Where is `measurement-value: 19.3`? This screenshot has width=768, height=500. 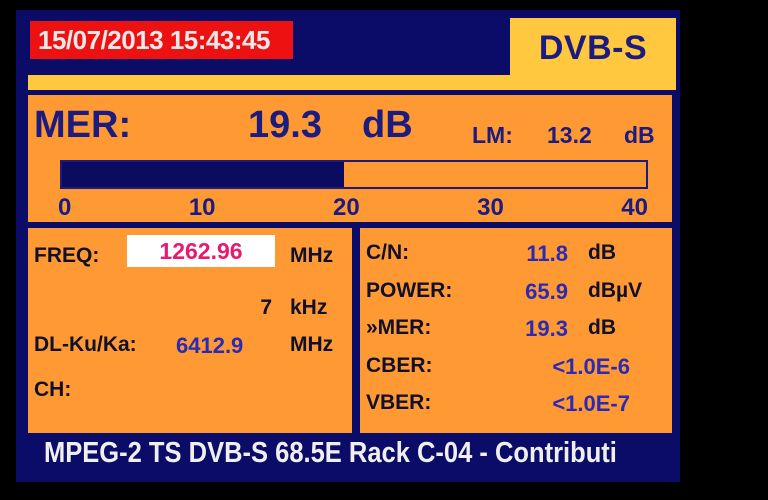 measurement-value: 19.3 is located at coordinates (546, 328).